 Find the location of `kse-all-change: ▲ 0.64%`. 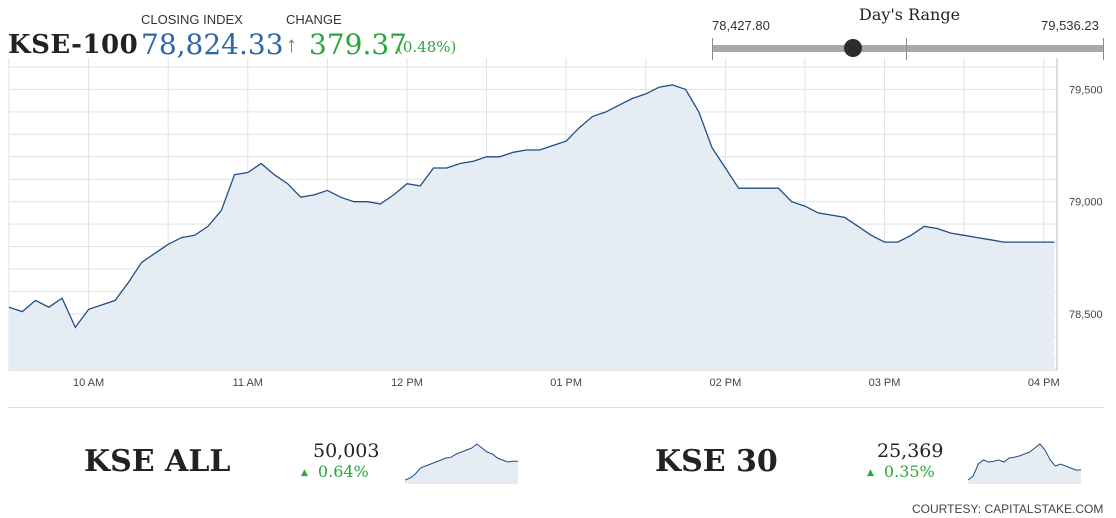

kse-all-change: ▲ 0.64% is located at coordinates (335, 471).